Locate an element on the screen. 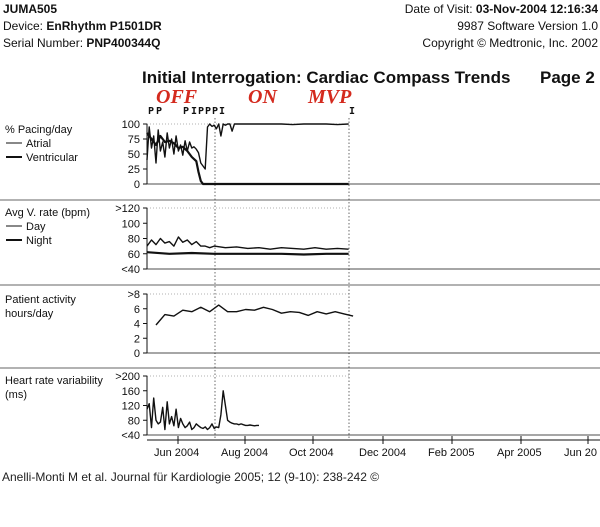  x-tick-label: Apr 2005 is located at coordinates (519, 453).